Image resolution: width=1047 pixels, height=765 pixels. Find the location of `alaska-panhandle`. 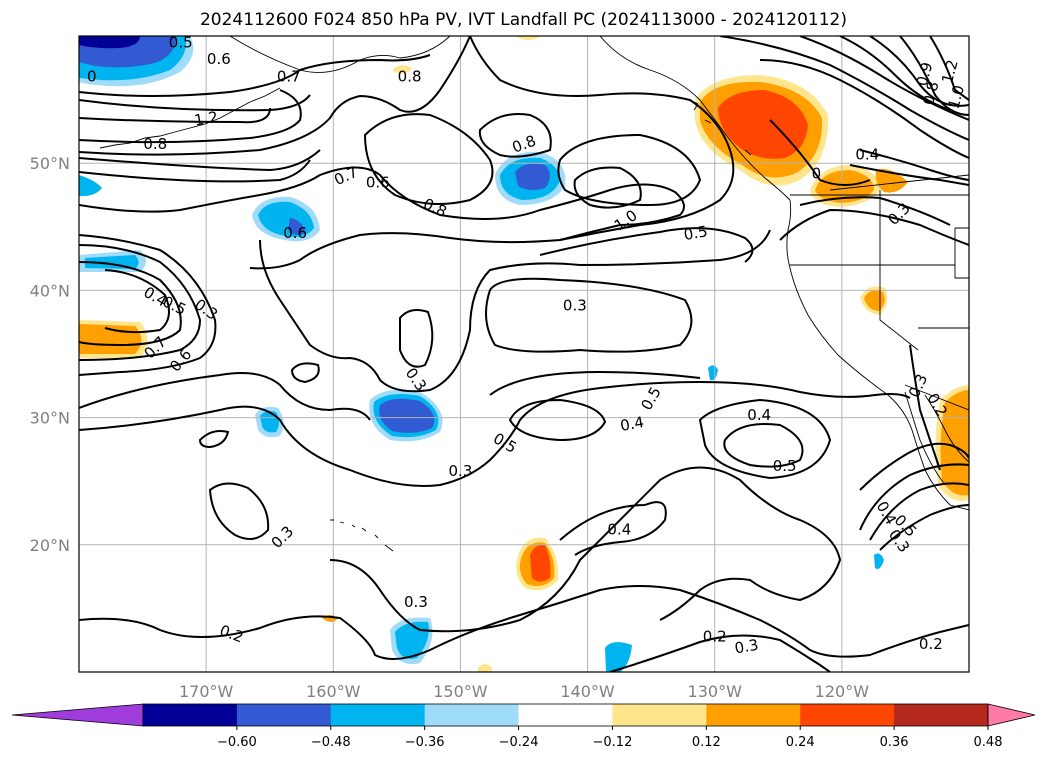

alaska-panhandle is located at coordinates (695, 118).